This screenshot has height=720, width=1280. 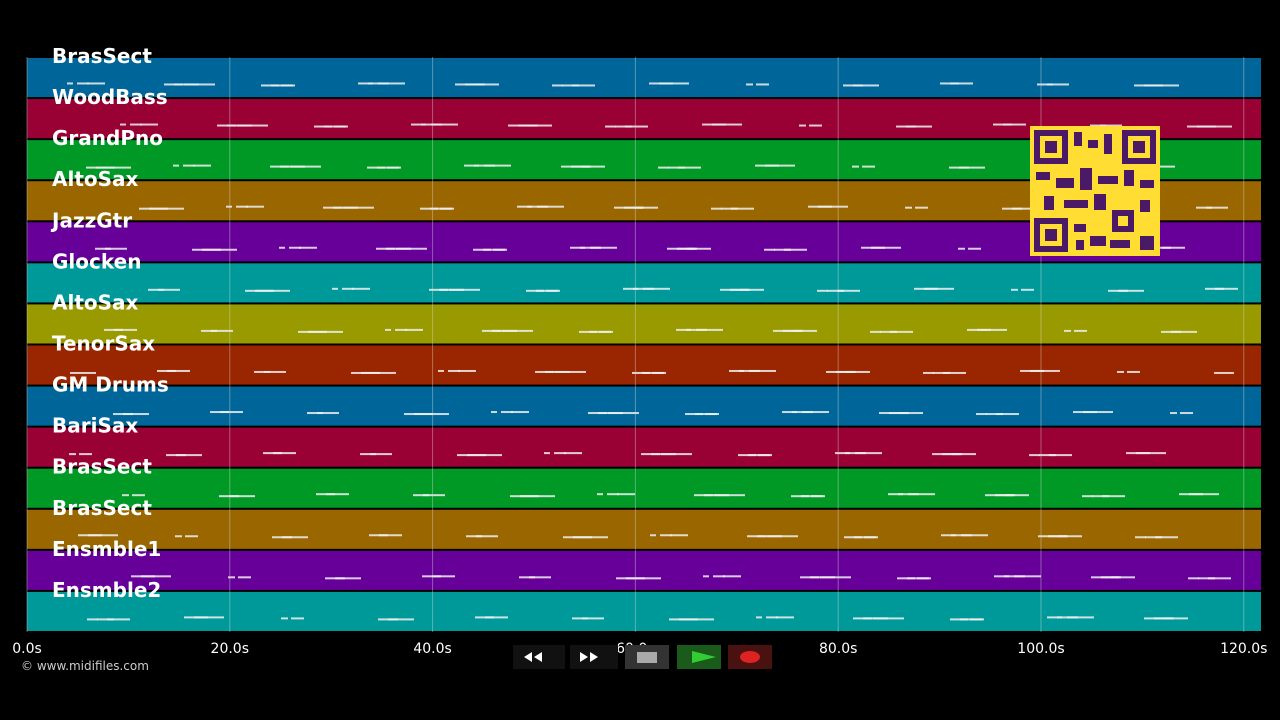 I want to click on transport-controls, so click(x=642, y=657).